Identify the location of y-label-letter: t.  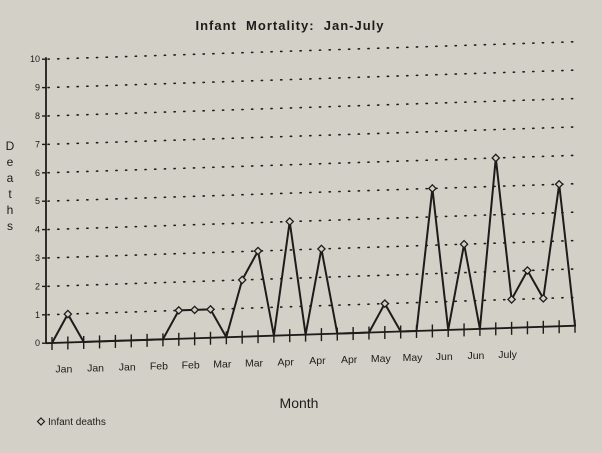
(10, 194).